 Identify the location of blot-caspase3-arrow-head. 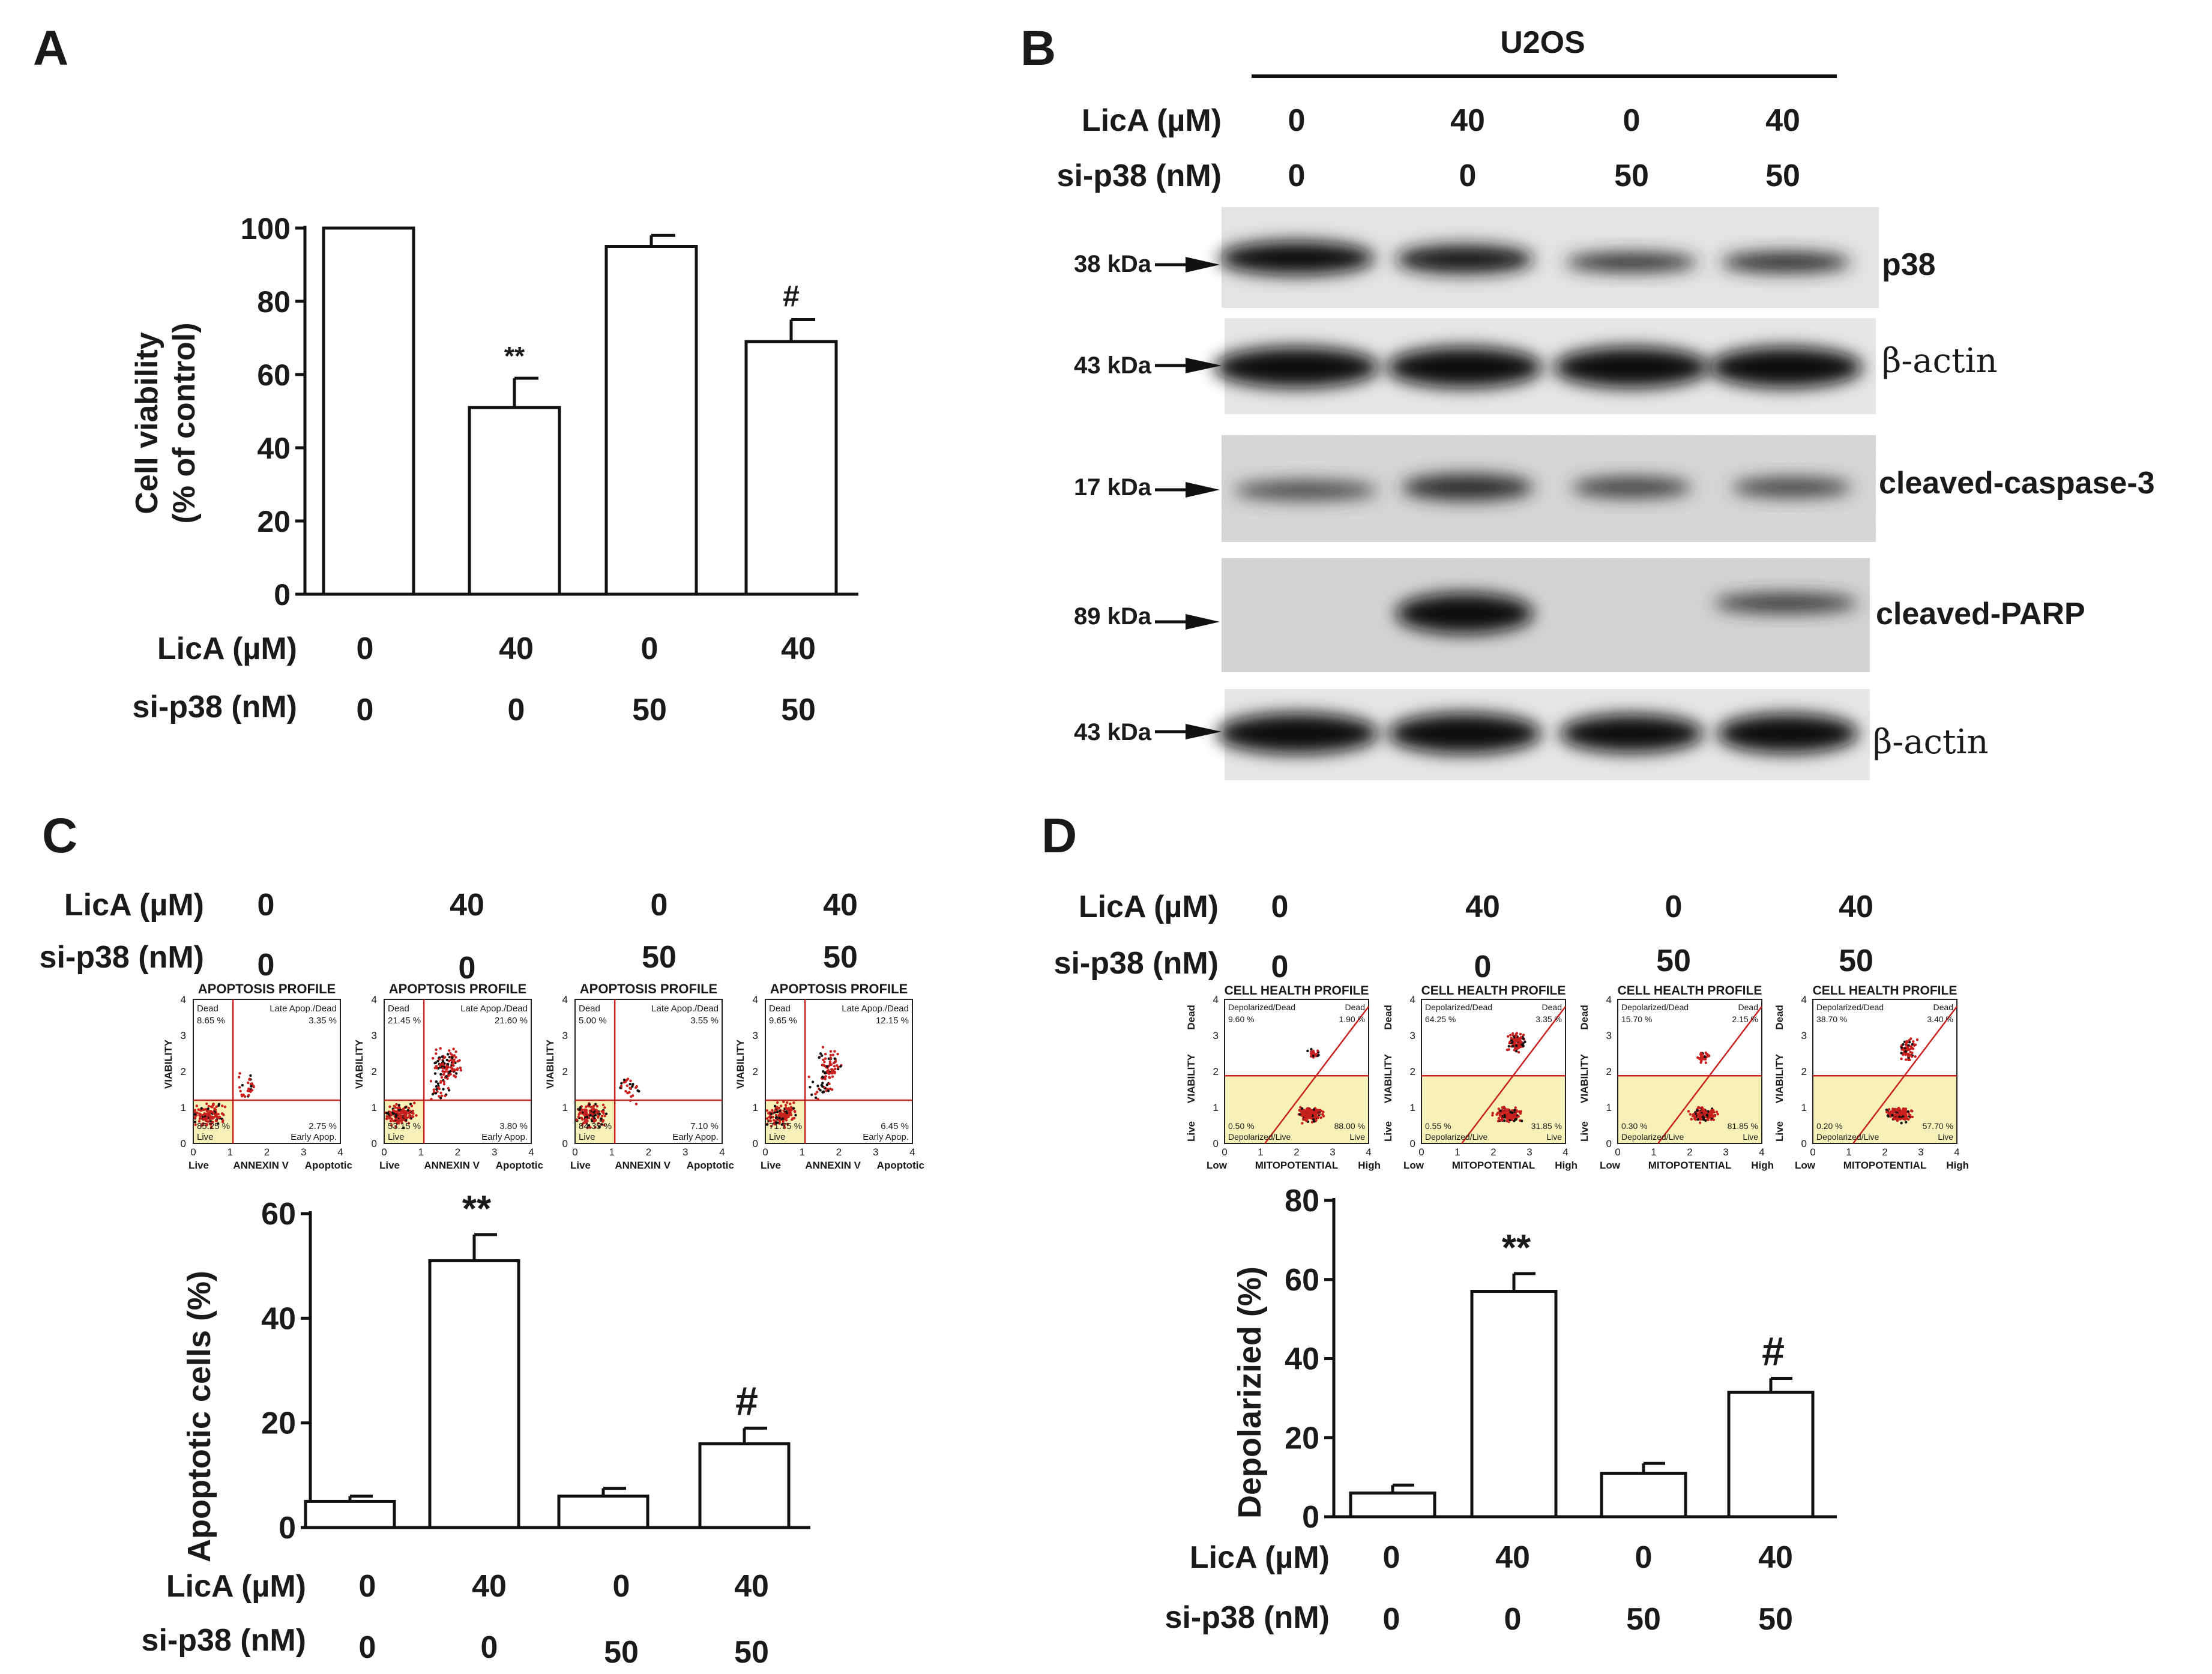
(1203, 490).